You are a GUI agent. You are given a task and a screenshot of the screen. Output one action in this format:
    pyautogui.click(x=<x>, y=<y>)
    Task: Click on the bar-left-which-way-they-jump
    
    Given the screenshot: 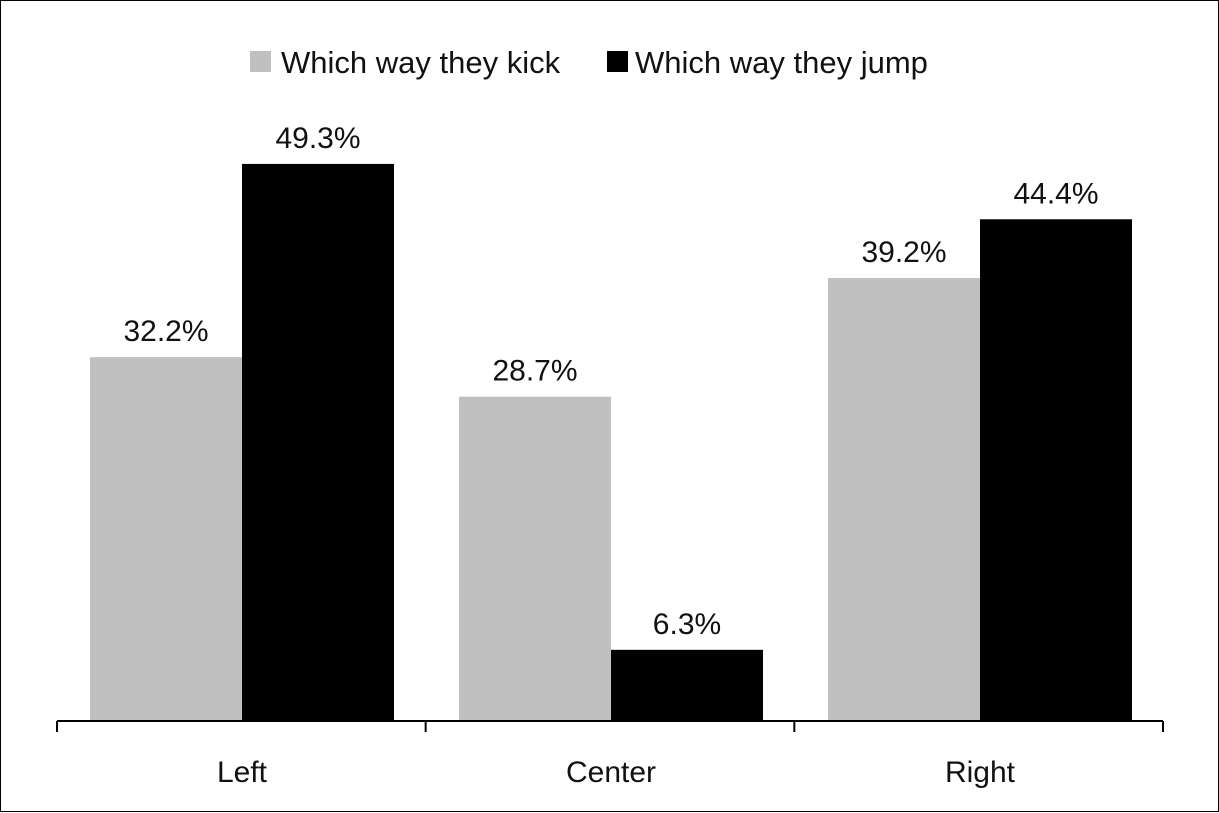 What is the action you would take?
    pyautogui.click(x=318, y=442)
    